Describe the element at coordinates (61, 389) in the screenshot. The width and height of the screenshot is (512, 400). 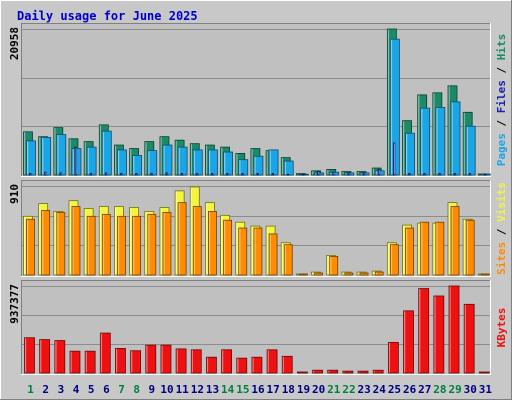
I see `day-label-3: 3` at that location.